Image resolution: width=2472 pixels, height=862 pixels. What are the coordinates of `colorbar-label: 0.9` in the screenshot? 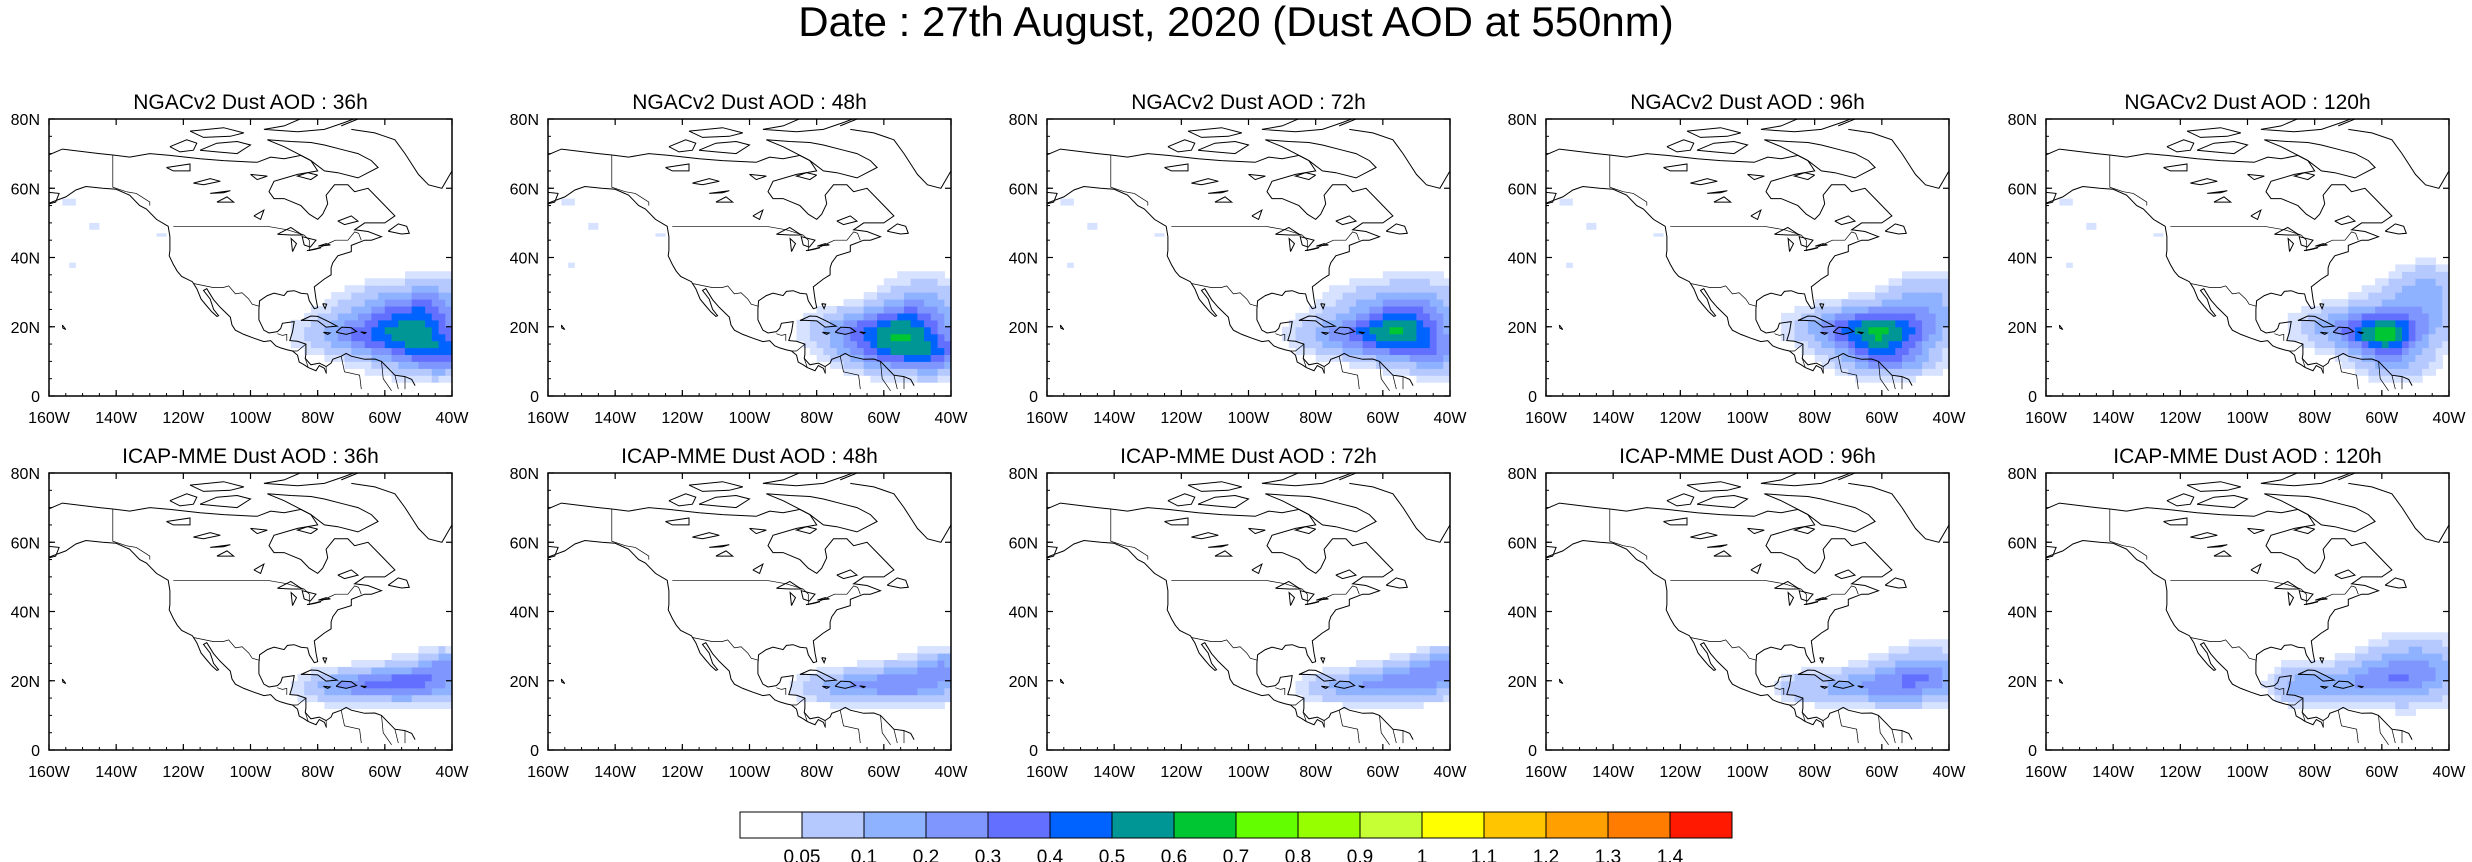 It's located at (1360, 854).